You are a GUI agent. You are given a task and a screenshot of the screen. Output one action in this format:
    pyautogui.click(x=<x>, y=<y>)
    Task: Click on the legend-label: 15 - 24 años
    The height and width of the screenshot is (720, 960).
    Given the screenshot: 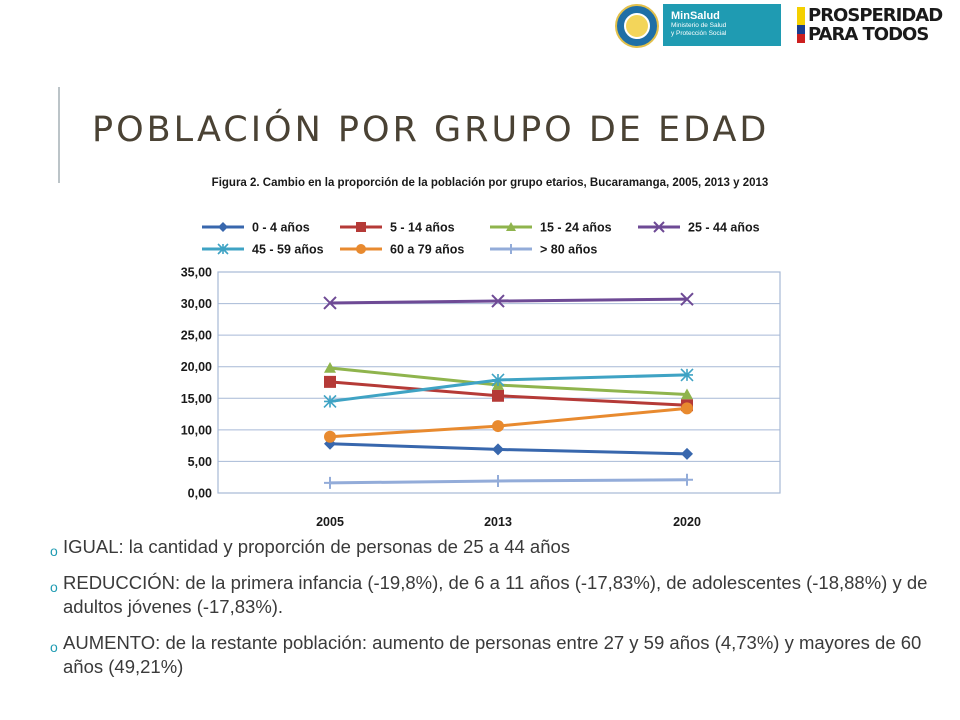 What is the action you would take?
    pyautogui.click(x=576, y=228)
    